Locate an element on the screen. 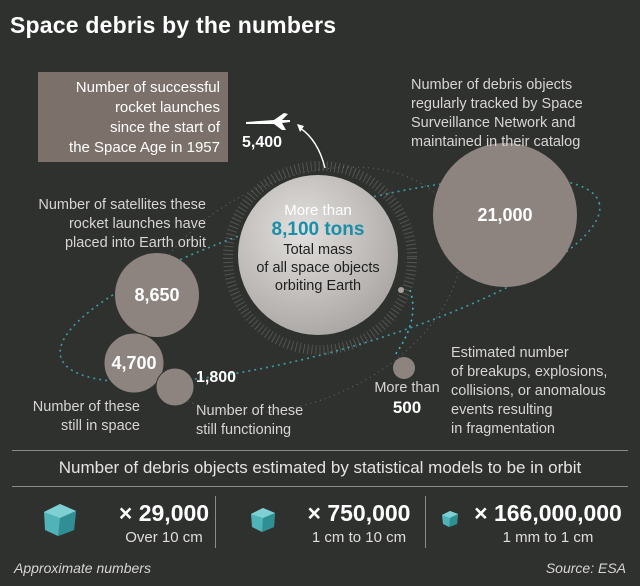 The image size is (640, 586). debris-halo is located at coordinates (320, 258).